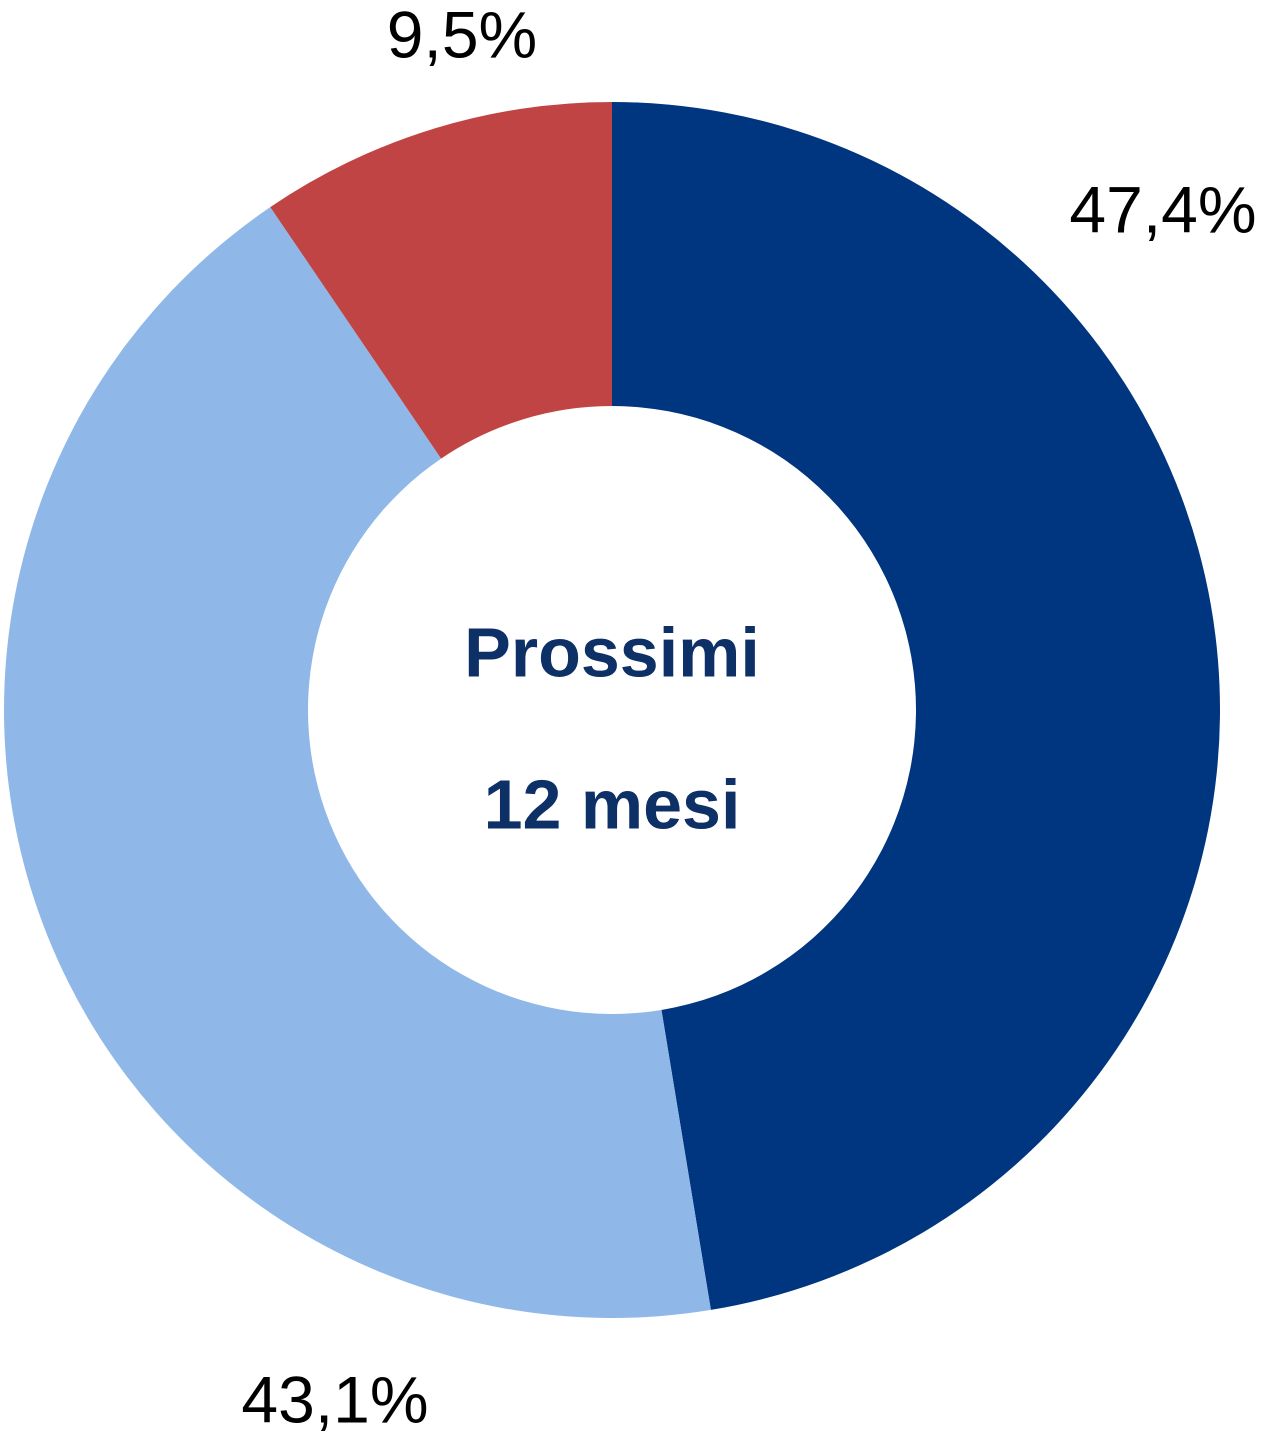  Describe the element at coordinates (612, 804) in the screenshot. I see `center-label: 12 mesi` at that location.